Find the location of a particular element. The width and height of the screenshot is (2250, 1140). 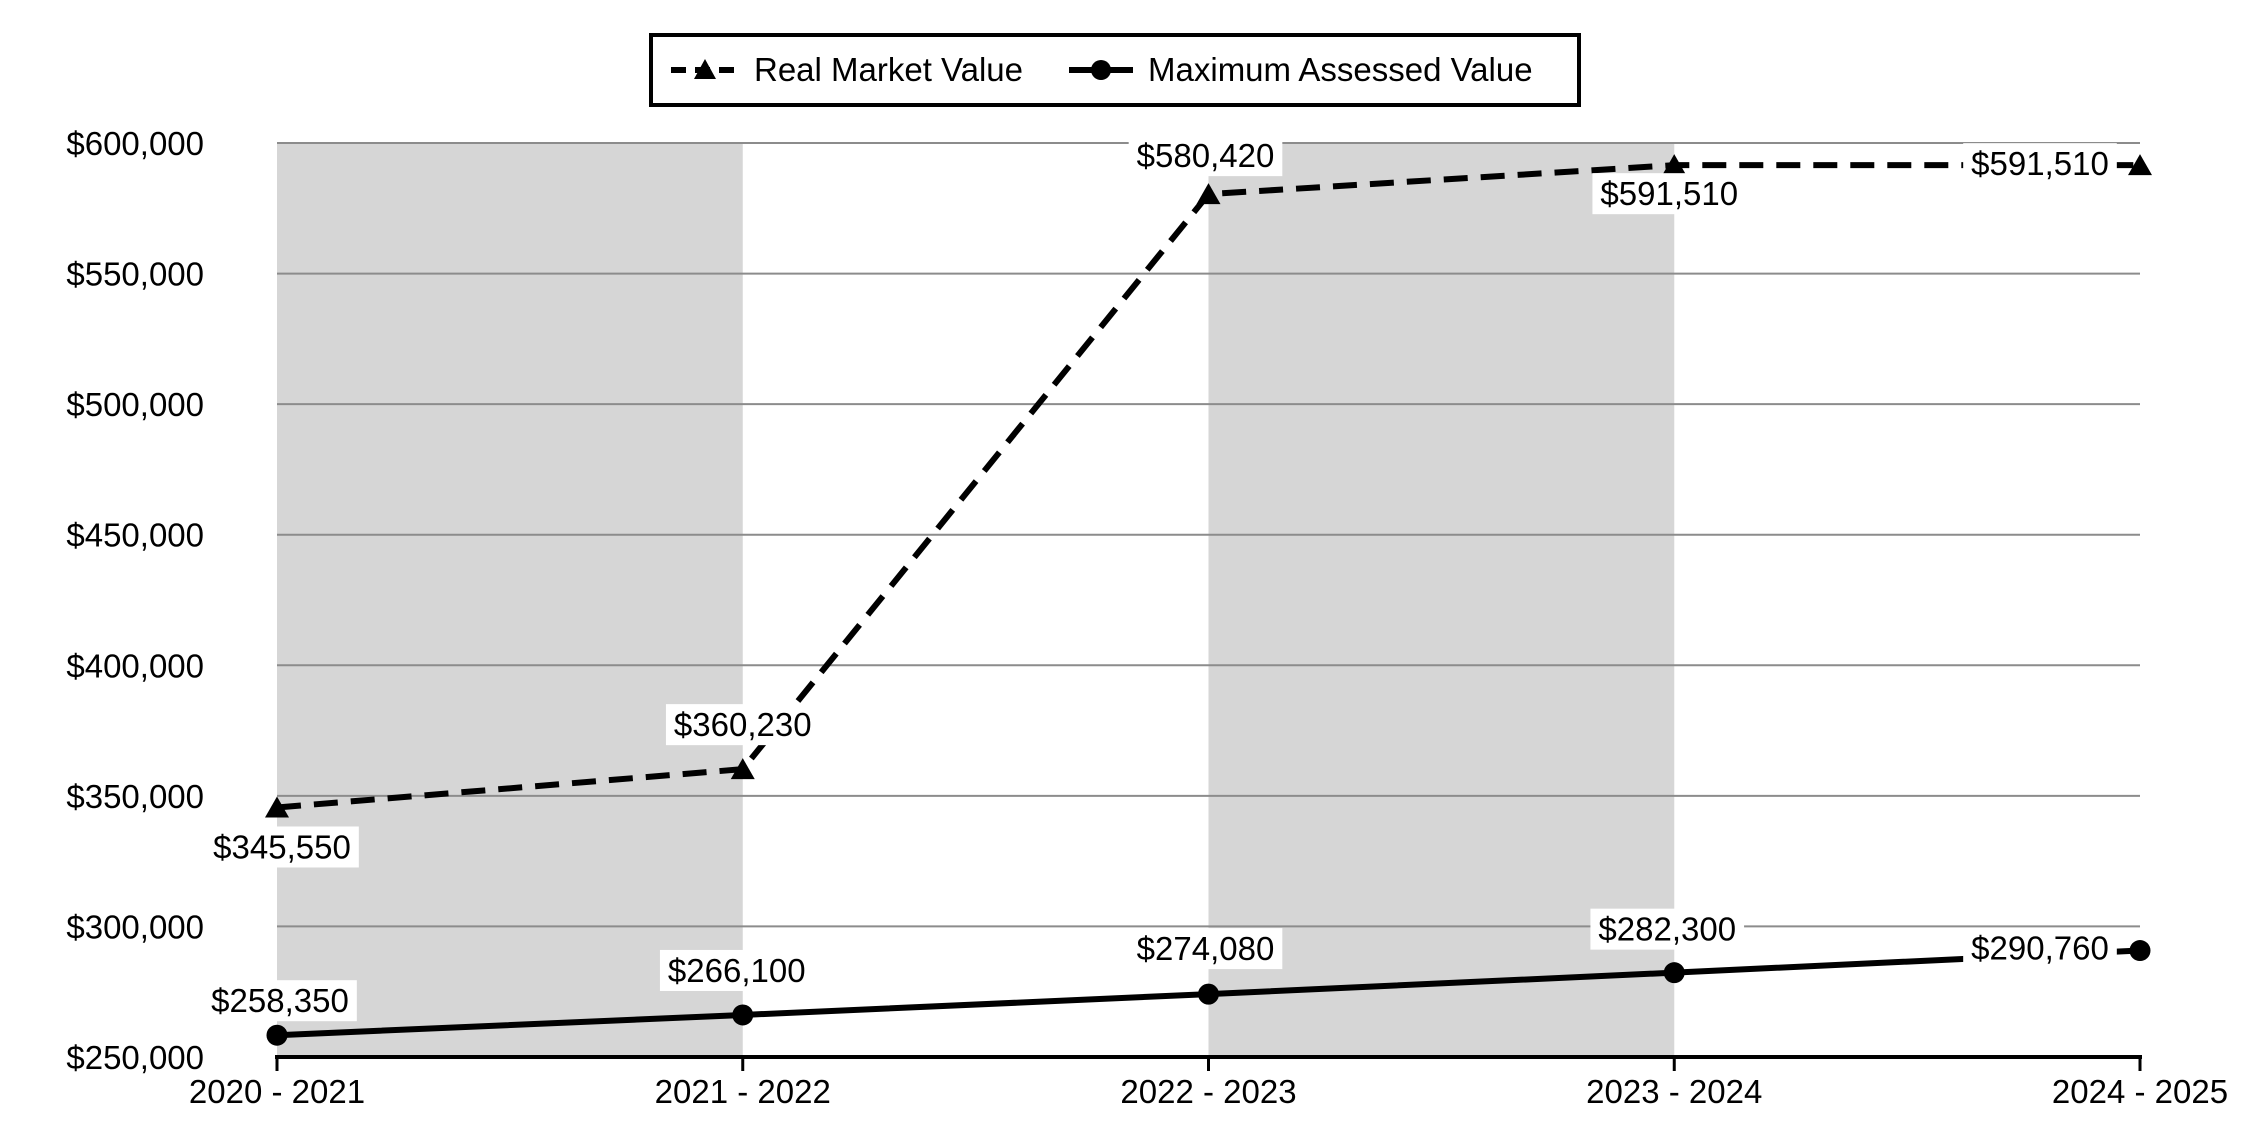

maximum-assessed-value-data-label: $258,350 is located at coordinates (280, 1000).